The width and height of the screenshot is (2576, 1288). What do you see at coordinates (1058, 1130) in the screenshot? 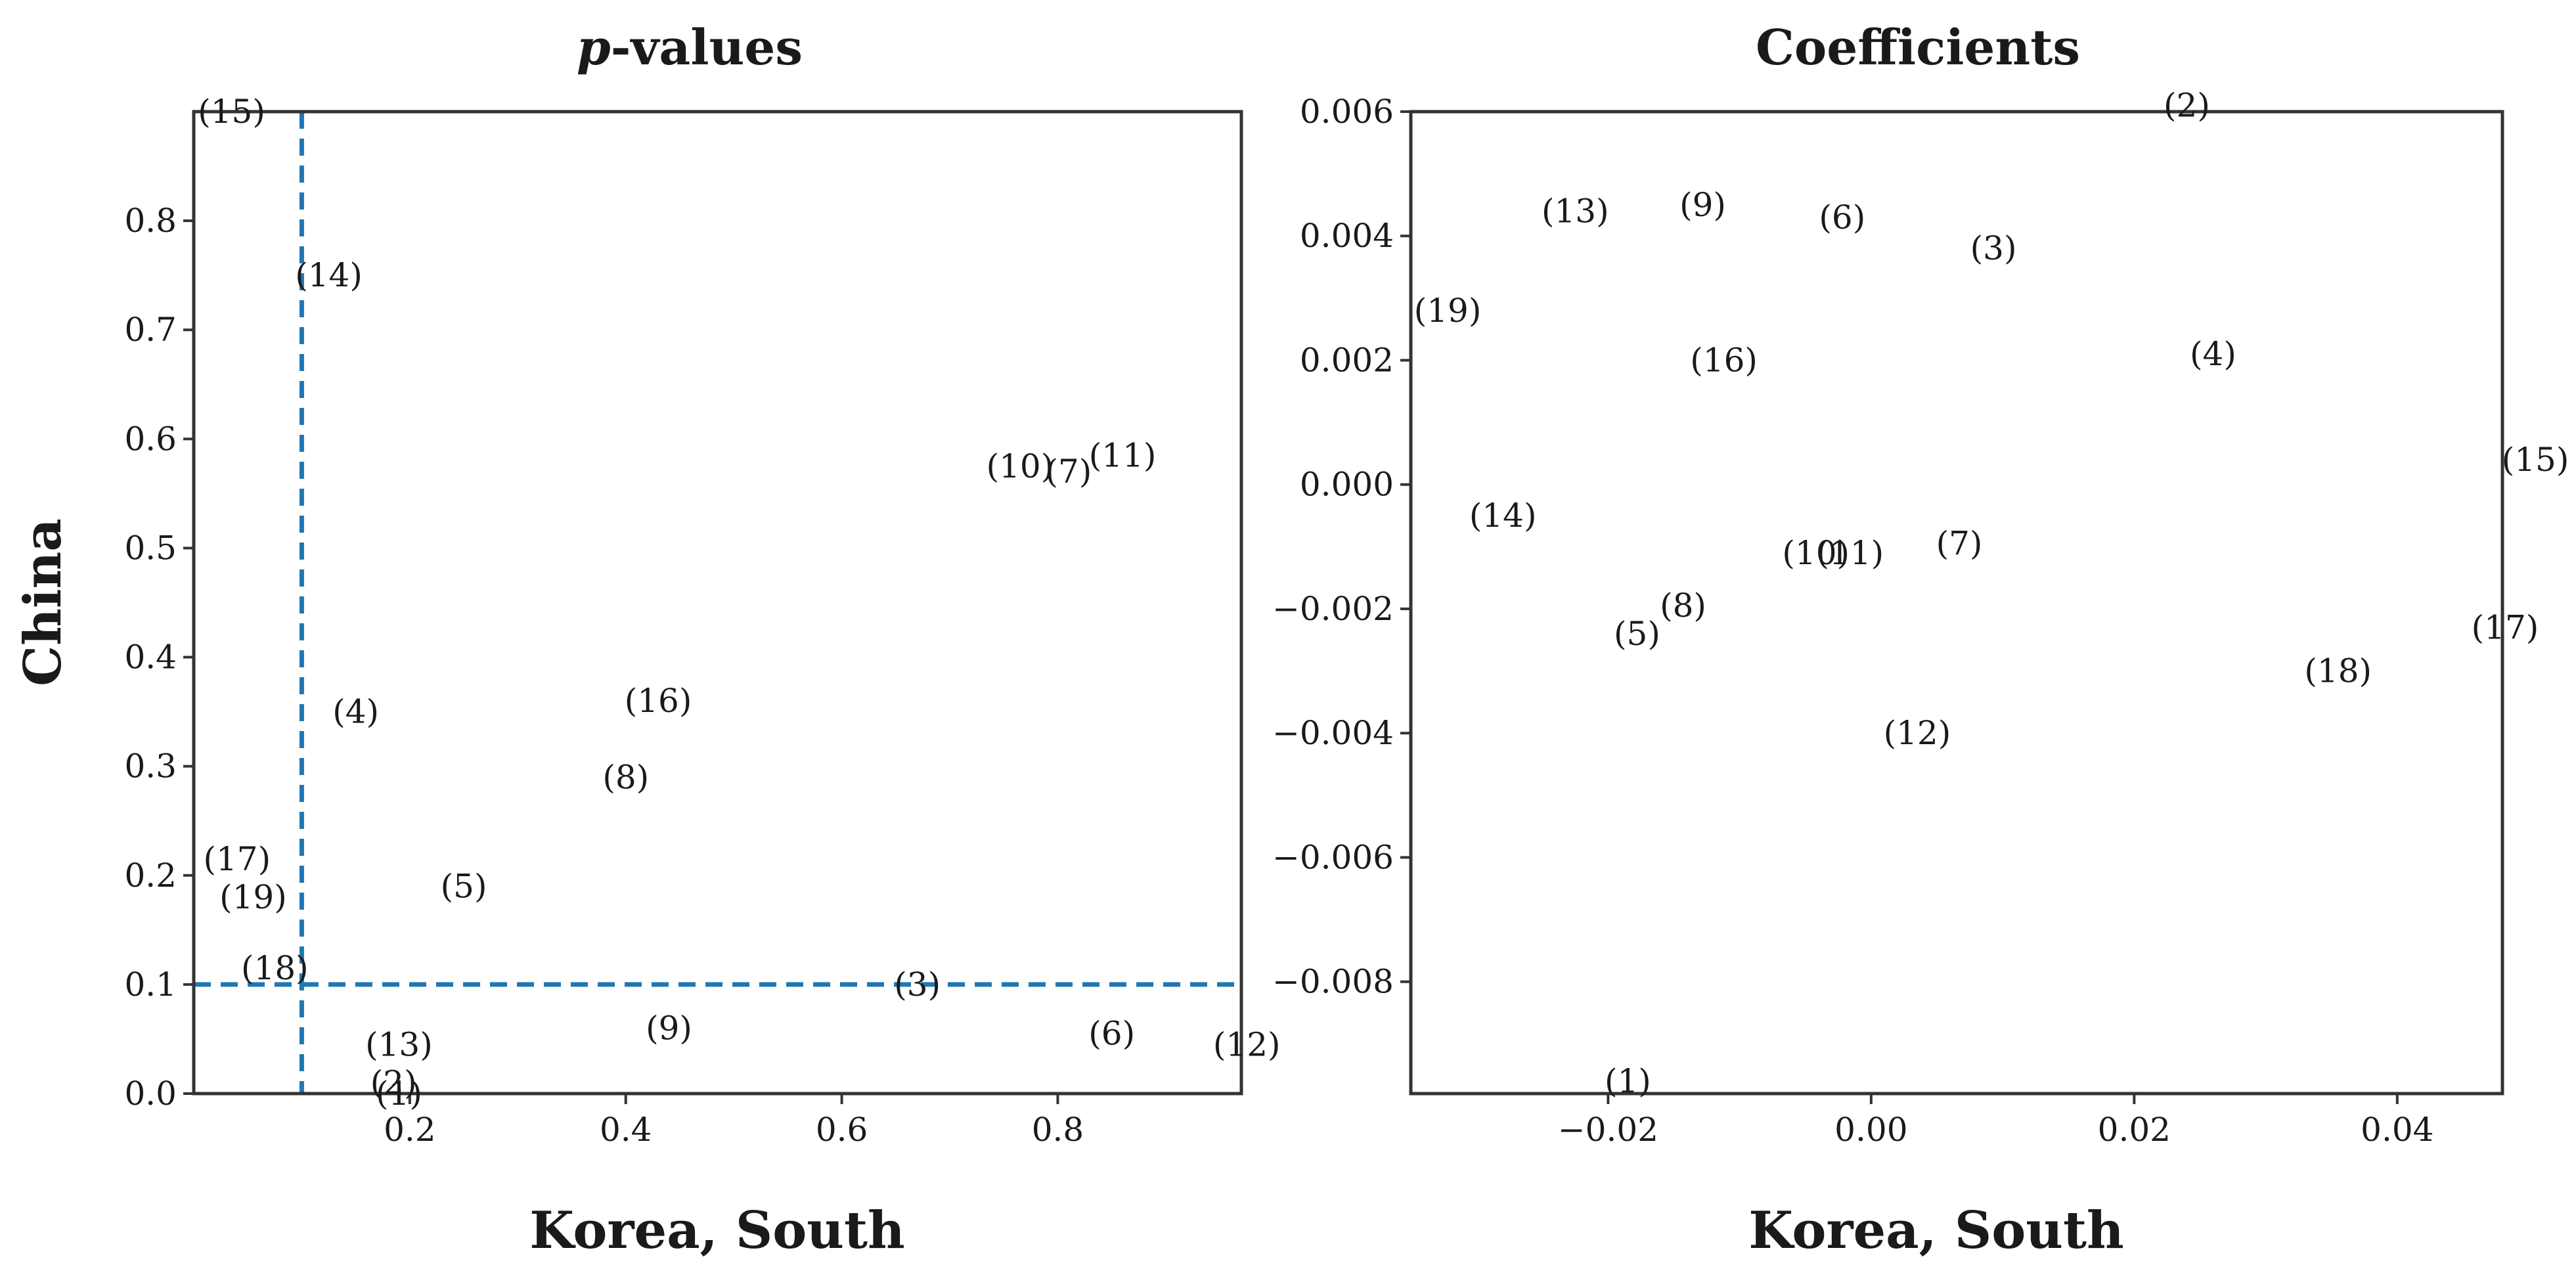
I see `pvalues-x-tick-label: 0.8` at bounding box center [1058, 1130].